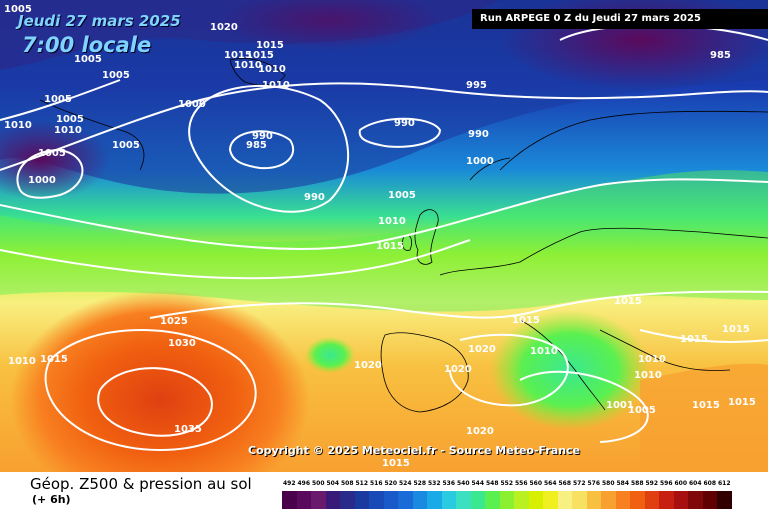  What do you see at coordinates (192, 104) in the screenshot?
I see `isobar-label: 1000` at bounding box center [192, 104].